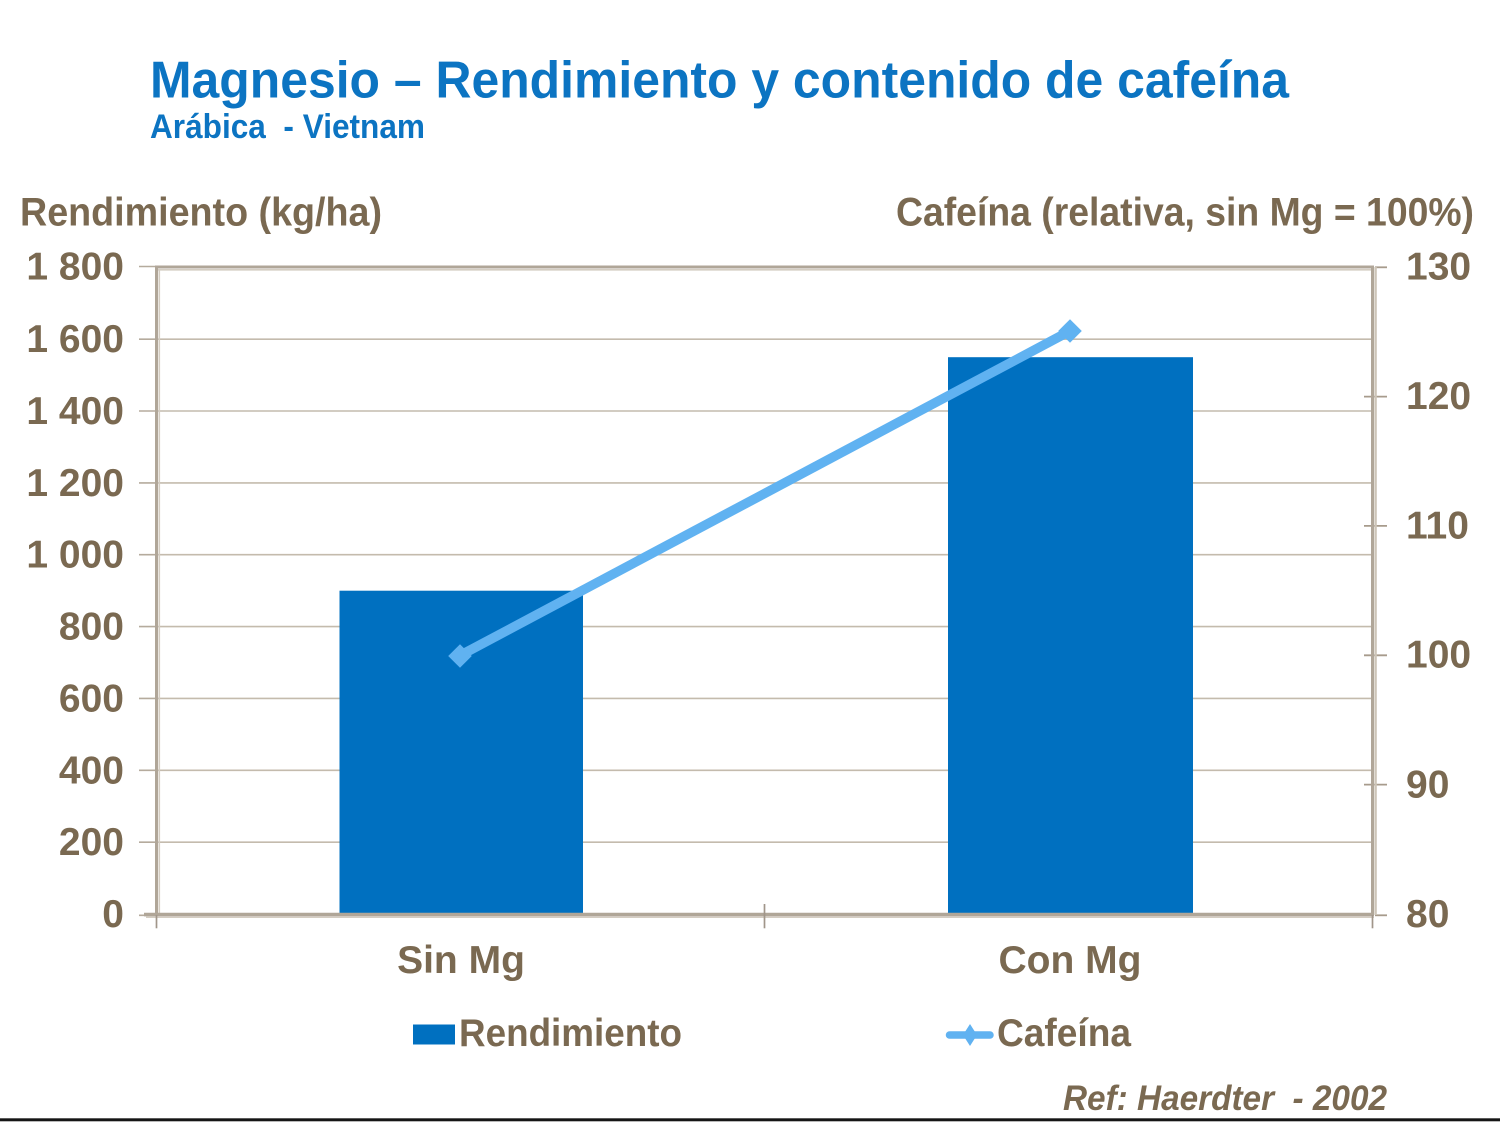 This screenshot has height=1126, width=1500. What do you see at coordinates (570, 1033) in the screenshot?
I see `svg-text: Rendimiento` at bounding box center [570, 1033].